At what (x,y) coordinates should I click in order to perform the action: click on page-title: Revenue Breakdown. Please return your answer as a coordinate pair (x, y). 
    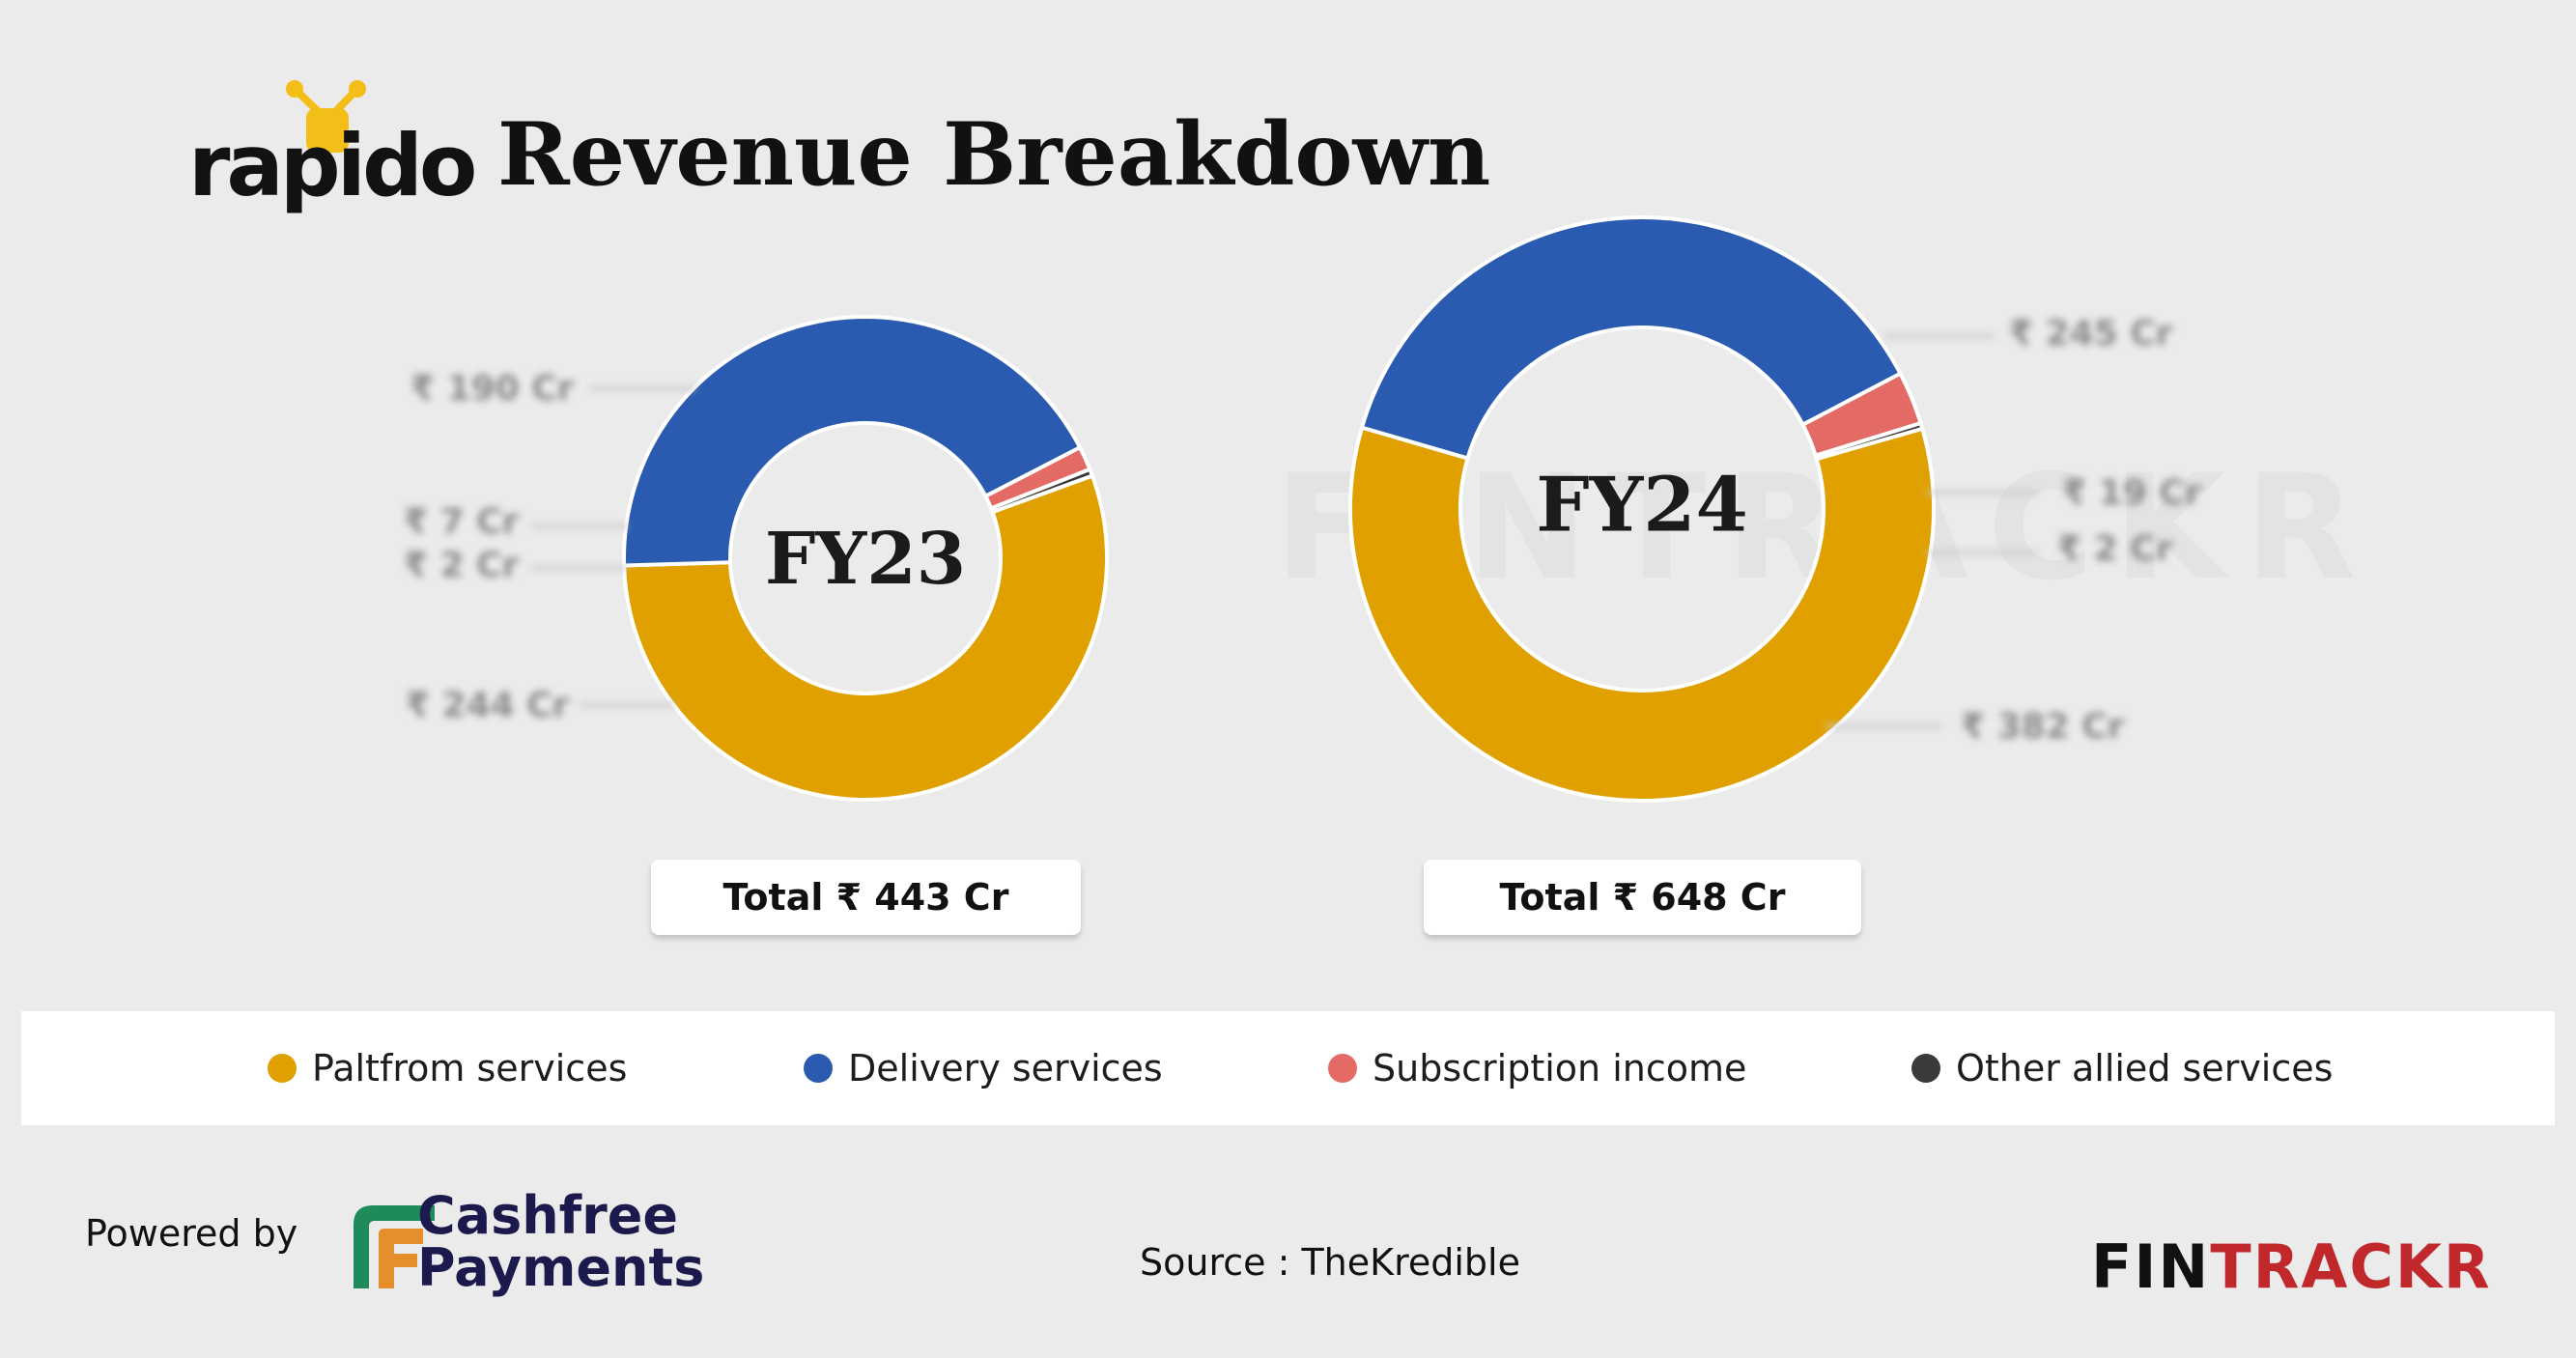
    Looking at the image, I should click on (994, 155).